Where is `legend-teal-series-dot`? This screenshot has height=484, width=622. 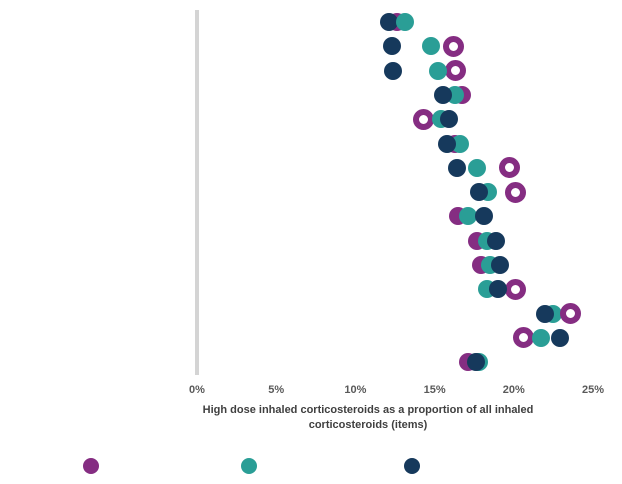 legend-teal-series-dot is located at coordinates (249, 466).